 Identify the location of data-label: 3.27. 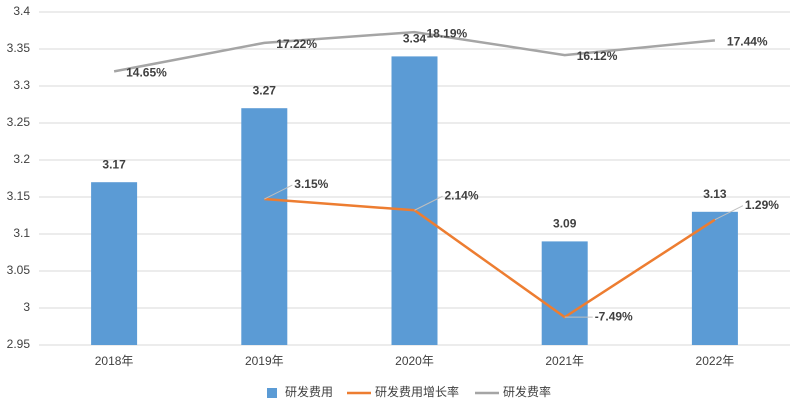
(265, 90).